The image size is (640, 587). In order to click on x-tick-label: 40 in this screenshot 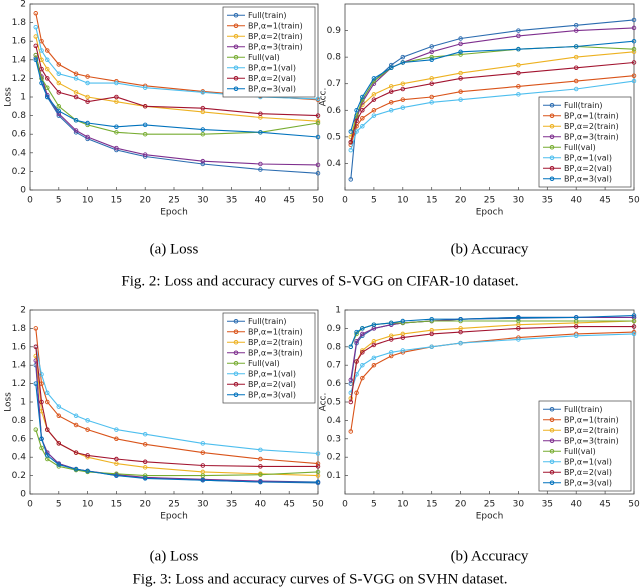, I will do `click(261, 201)`.